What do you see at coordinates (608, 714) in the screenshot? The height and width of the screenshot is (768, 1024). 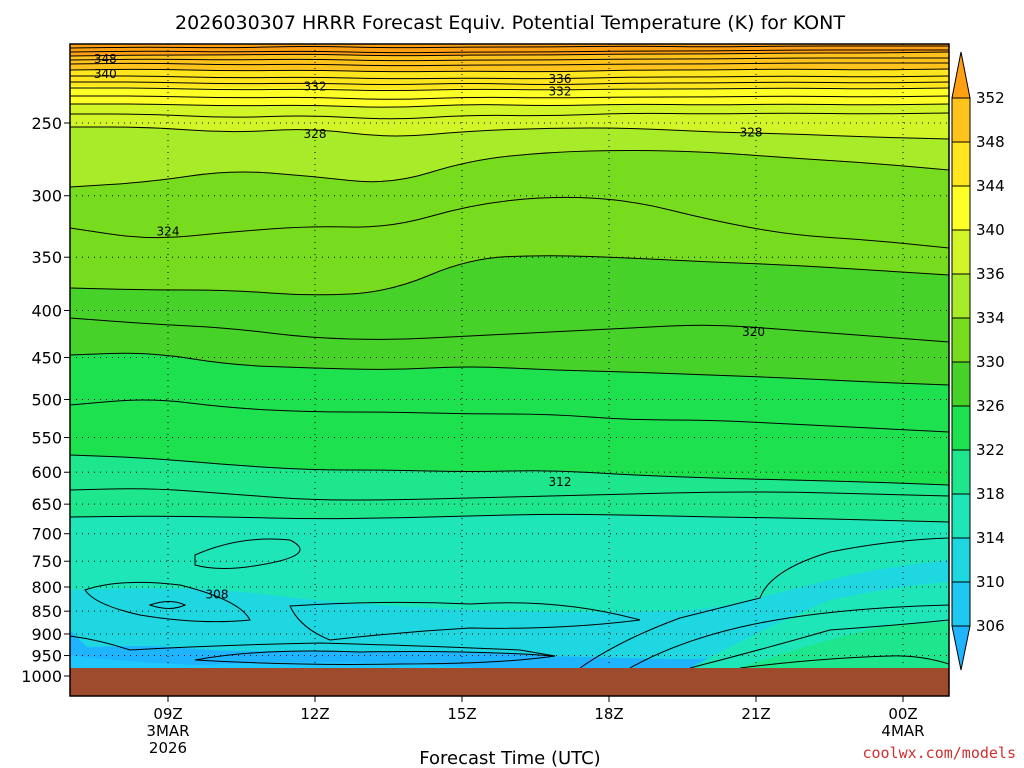 I see `x-tick-label: 18Z` at bounding box center [608, 714].